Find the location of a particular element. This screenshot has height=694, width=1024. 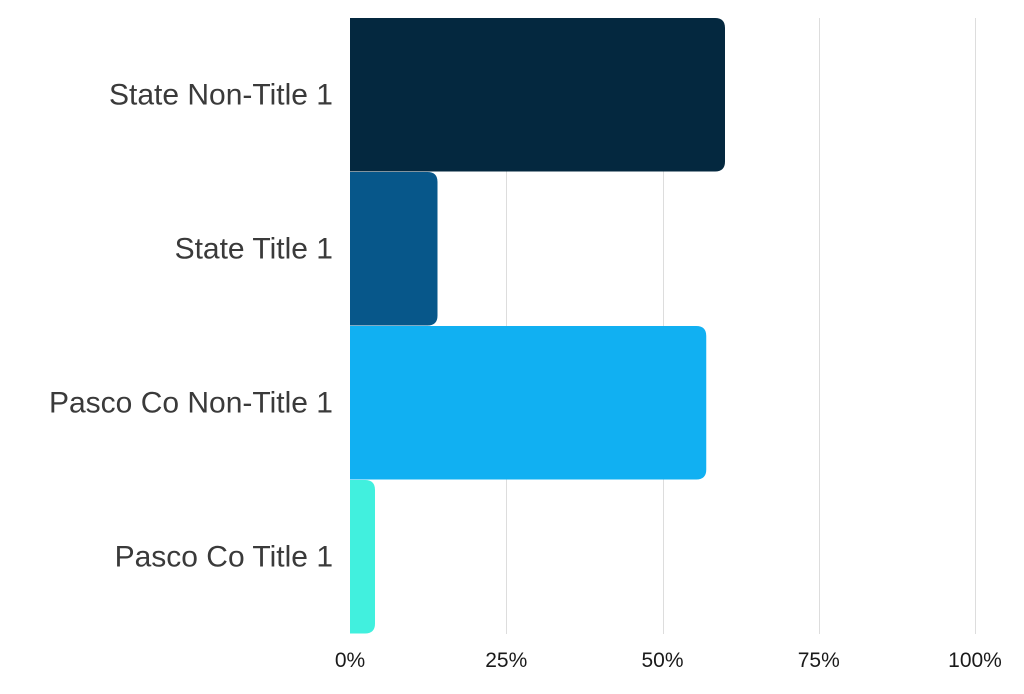

x-axis-ticks: 0% 25% 50% 75% 100% is located at coordinates (668, 660).